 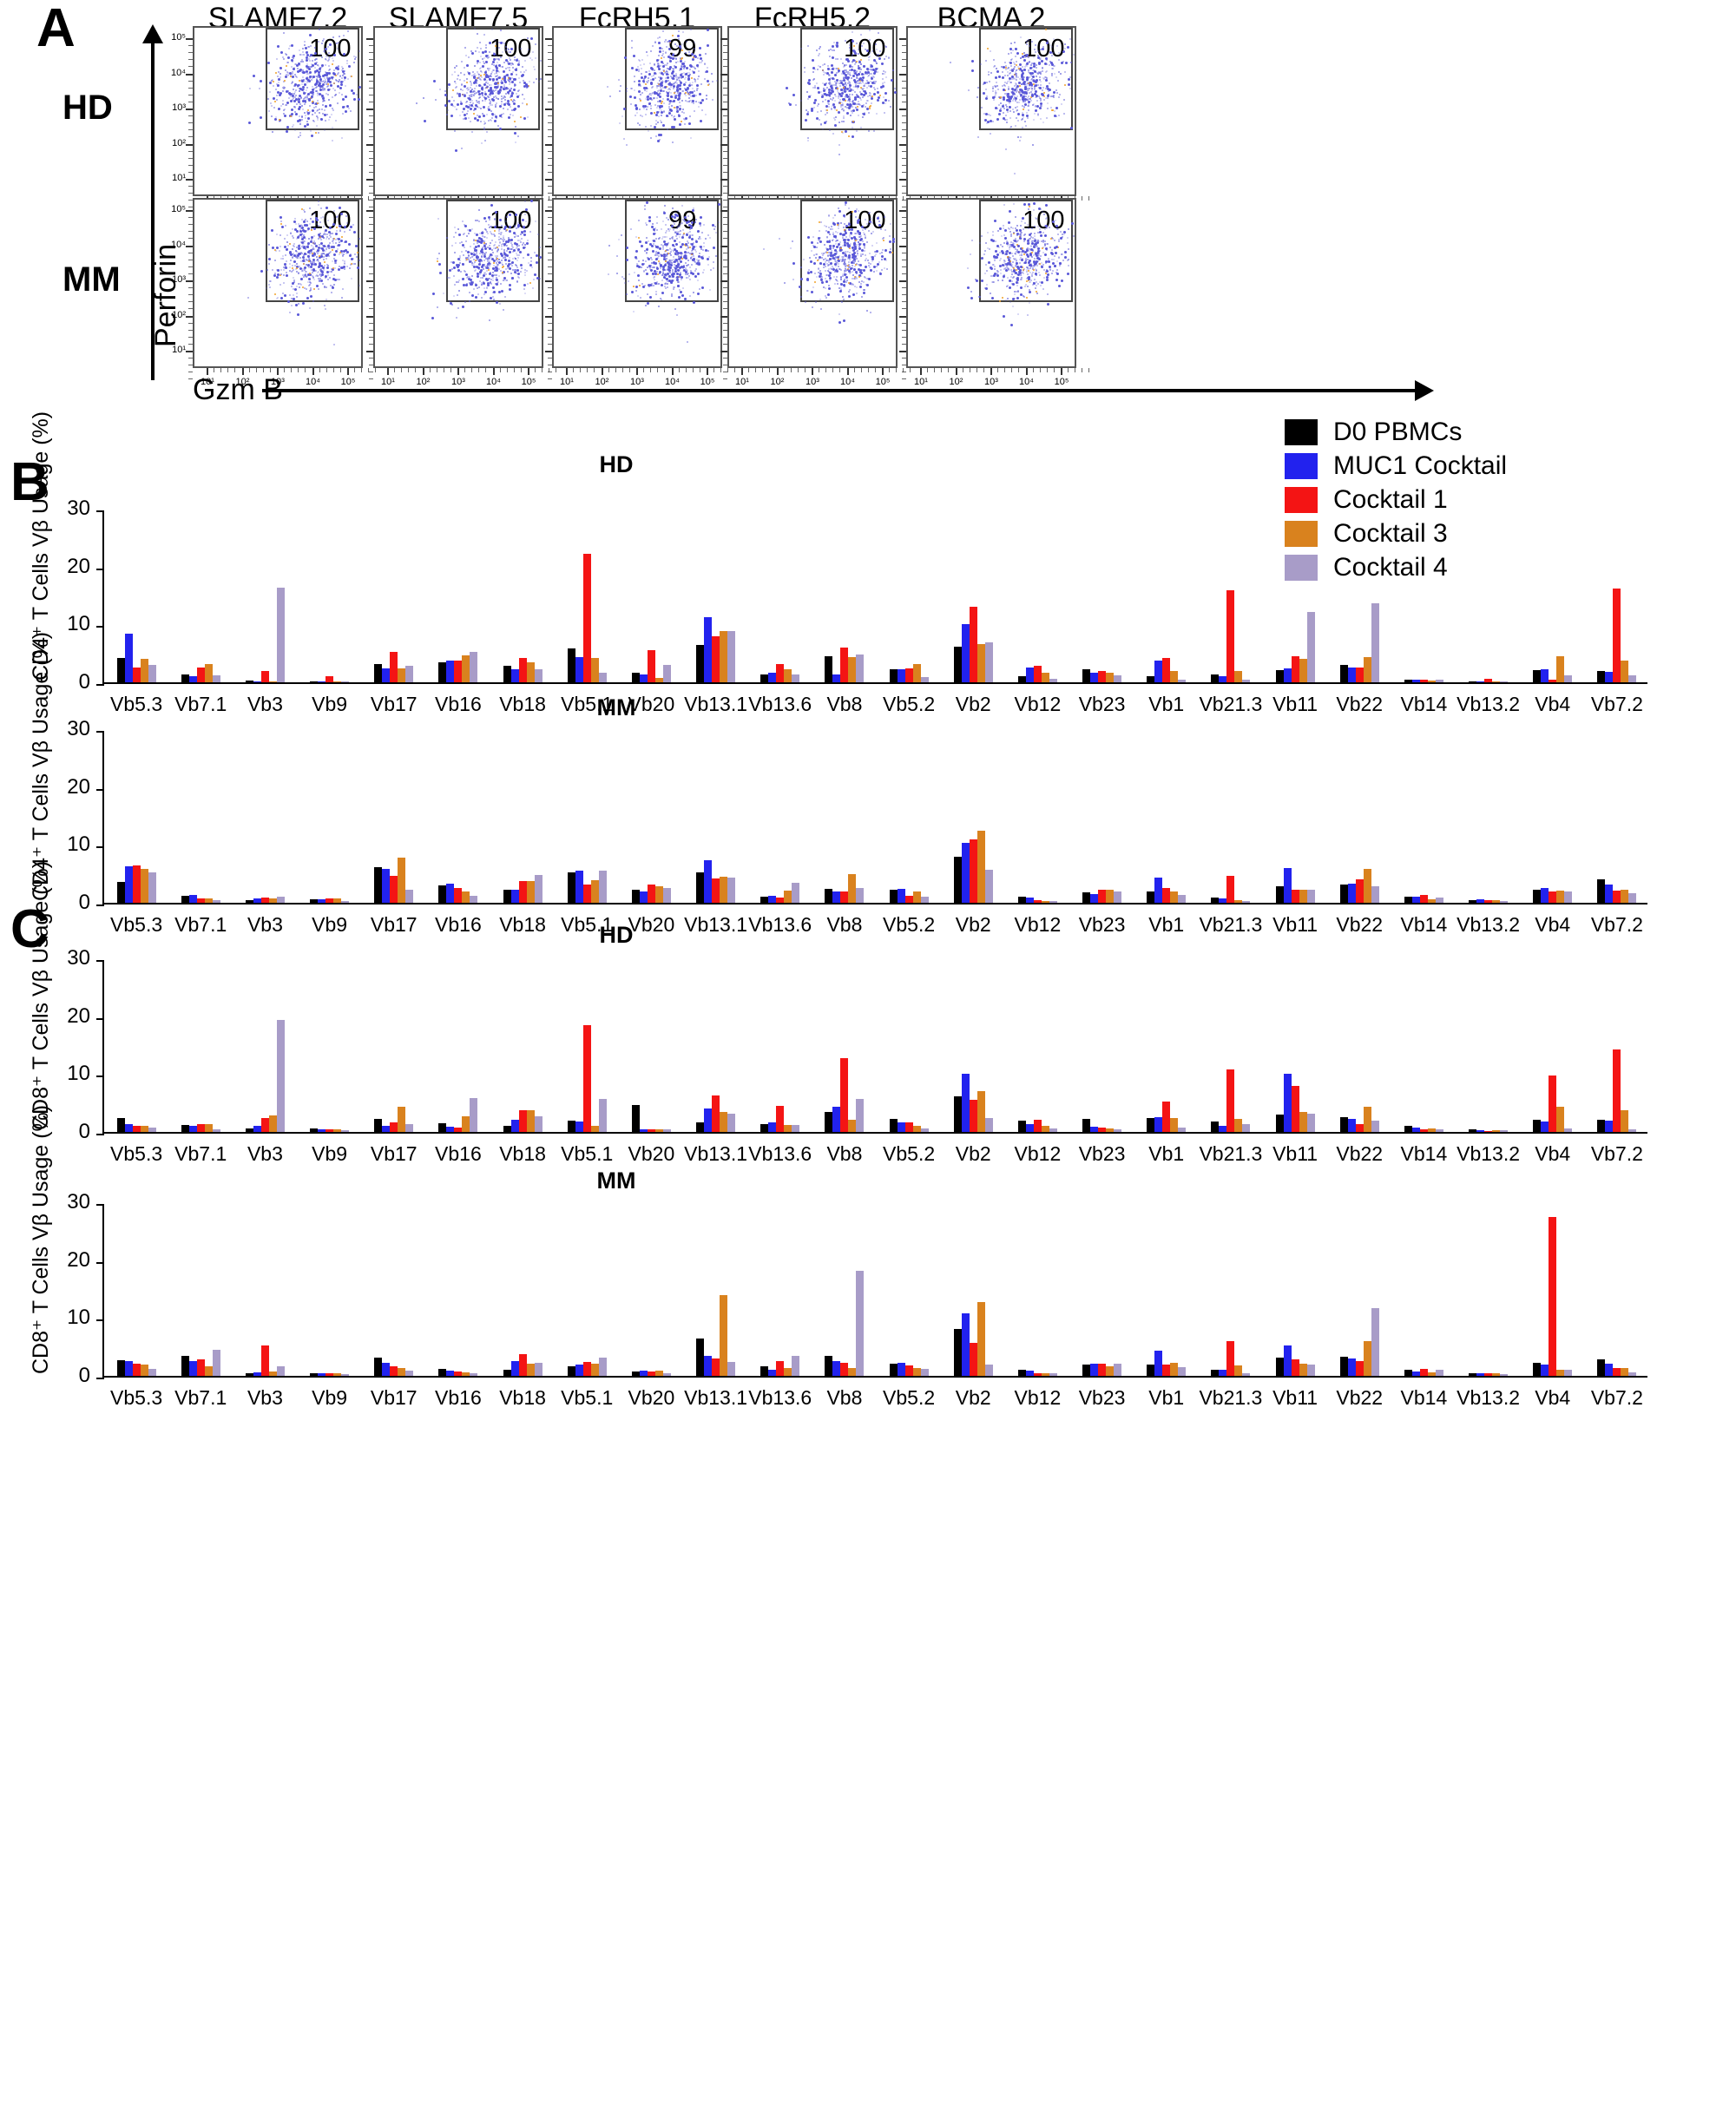 I want to click on bar-group: Vb8, so click(x=844, y=596).